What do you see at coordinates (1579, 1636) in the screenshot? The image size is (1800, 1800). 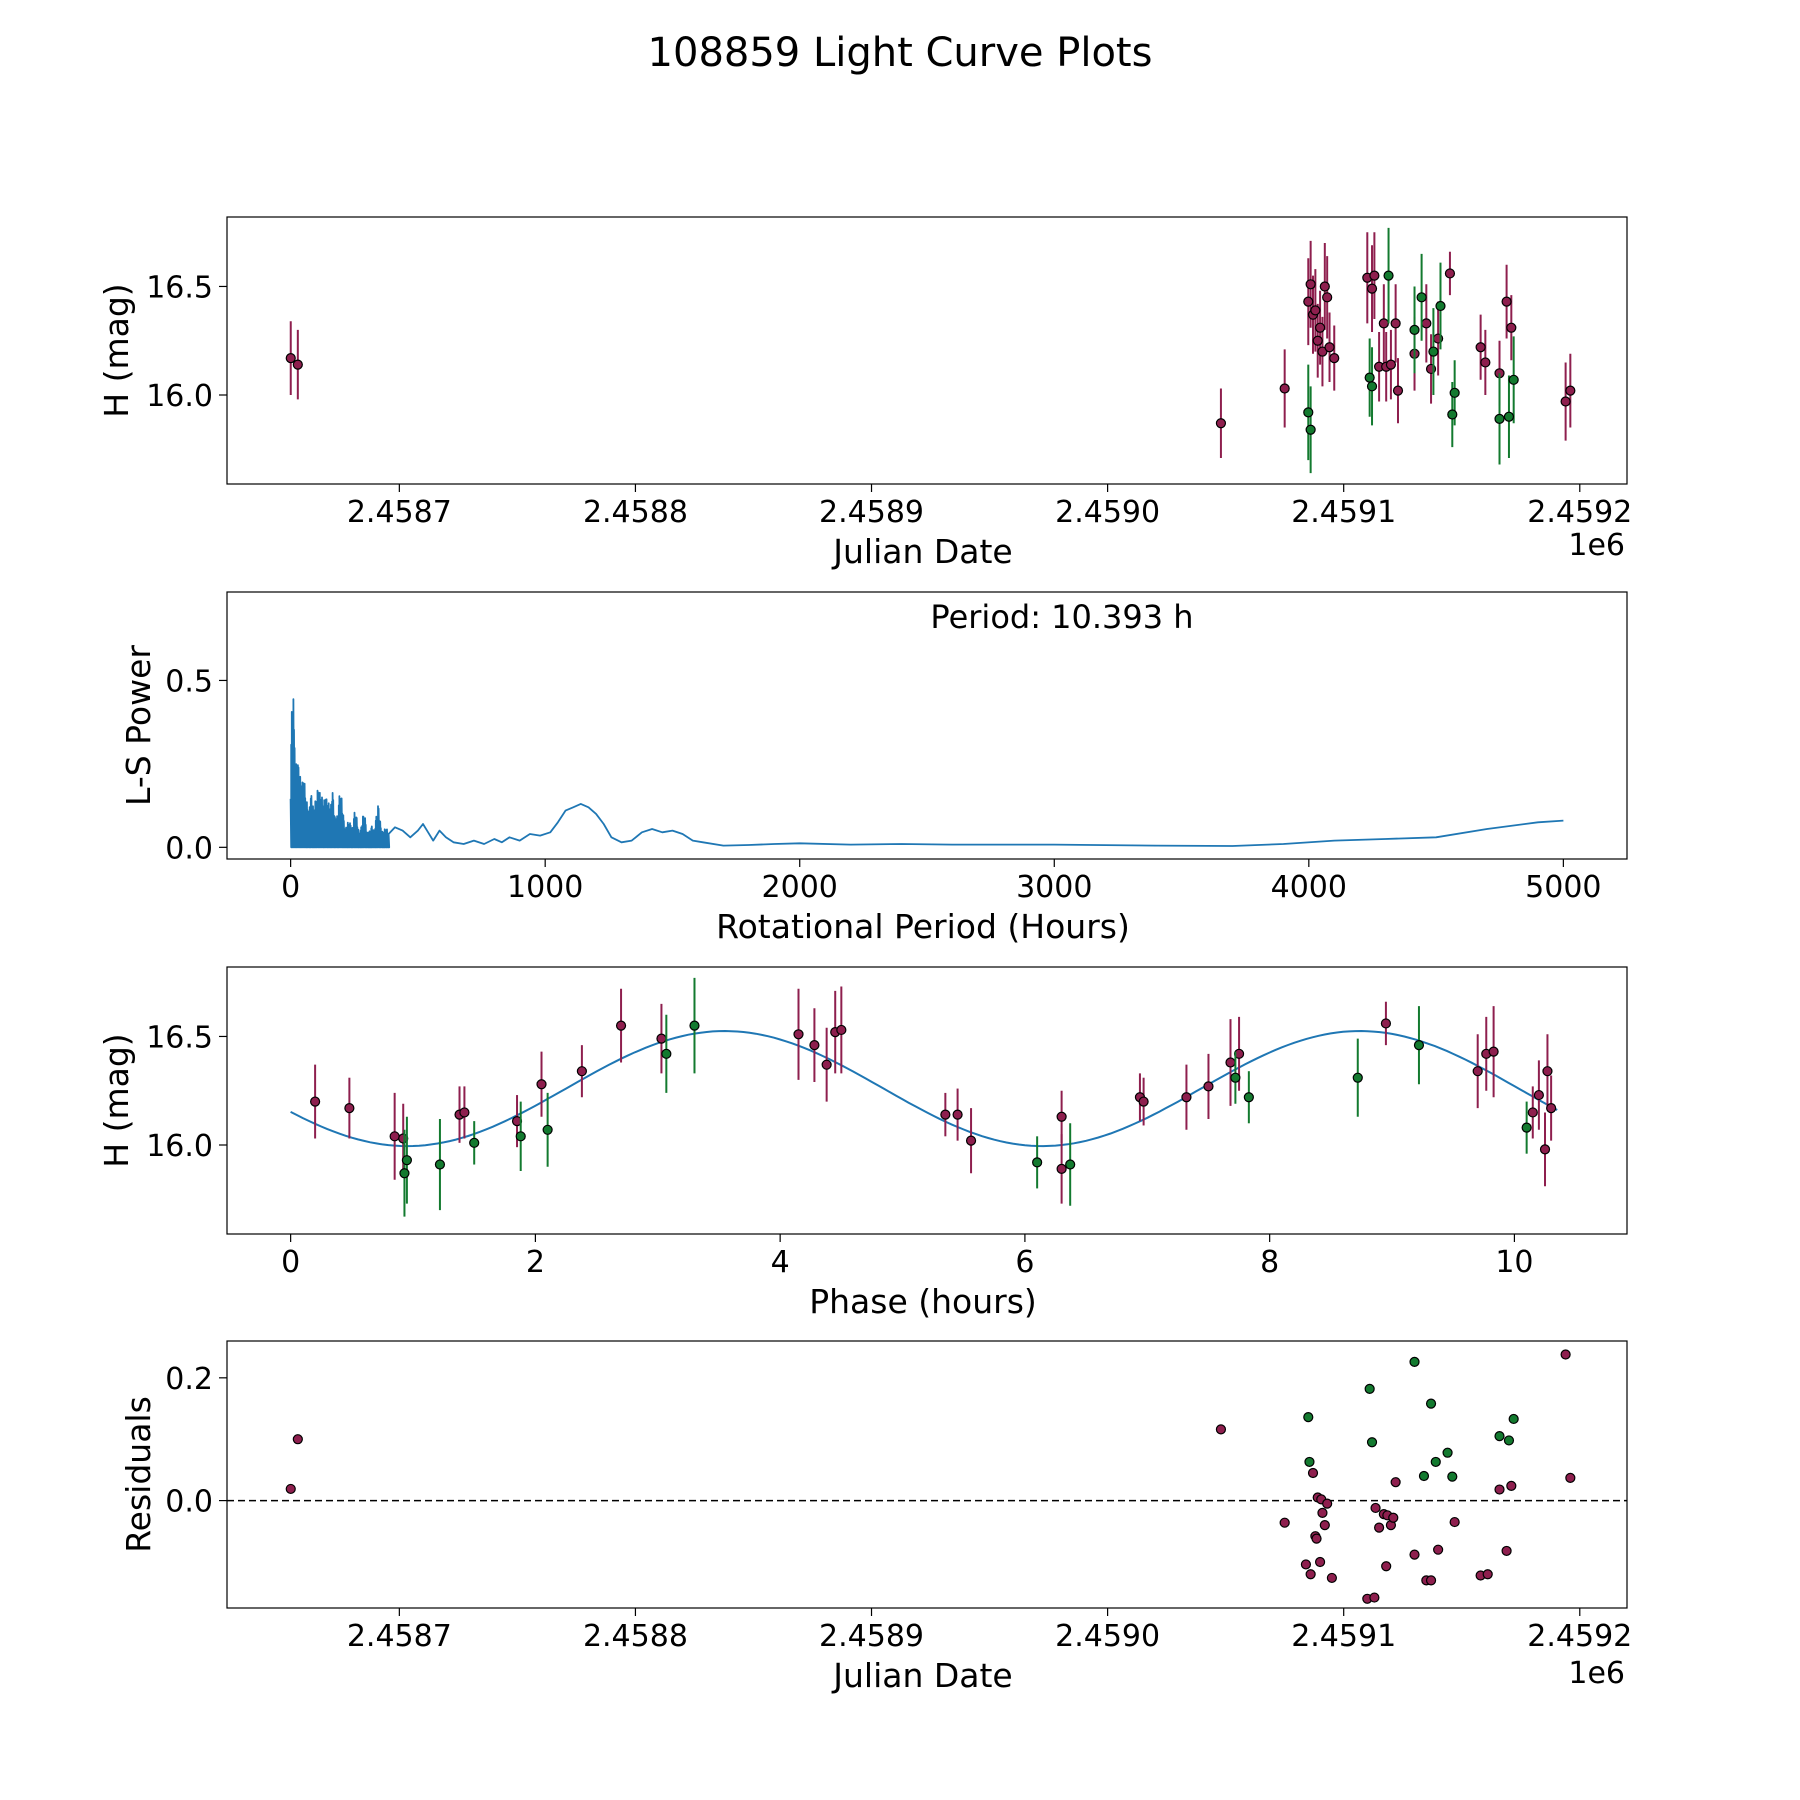 I see `x-tick-label: 2.4592` at bounding box center [1579, 1636].